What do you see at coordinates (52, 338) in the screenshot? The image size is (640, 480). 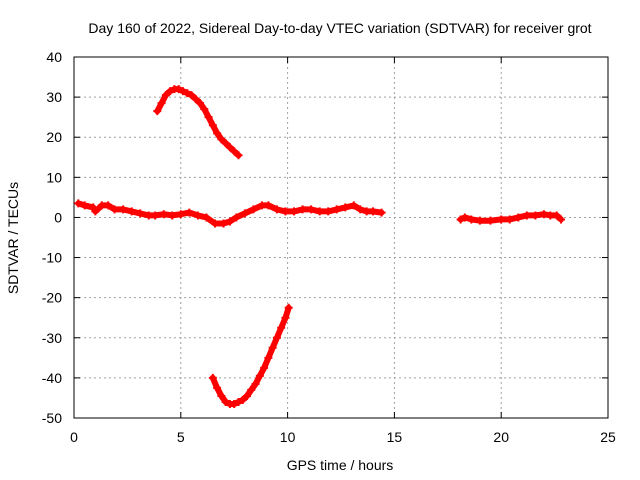 I see `y-tick-label: -30` at bounding box center [52, 338].